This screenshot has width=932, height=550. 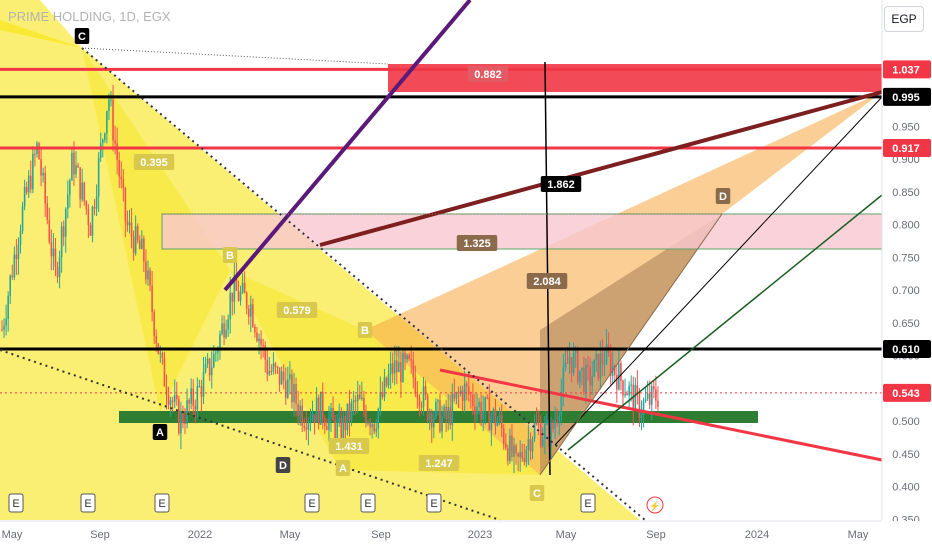 What do you see at coordinates (906, 291) in the screenshot?
I see `y-tick-6: 0.700` at bounding box center [906, 291].